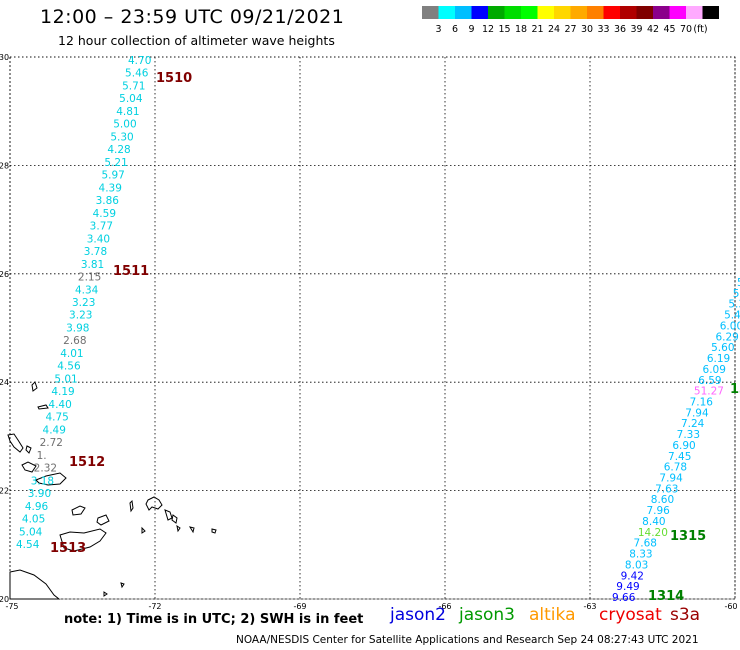 The image size is (740, 650). I want to click on swh-label: 5.21, so click(115, 163).